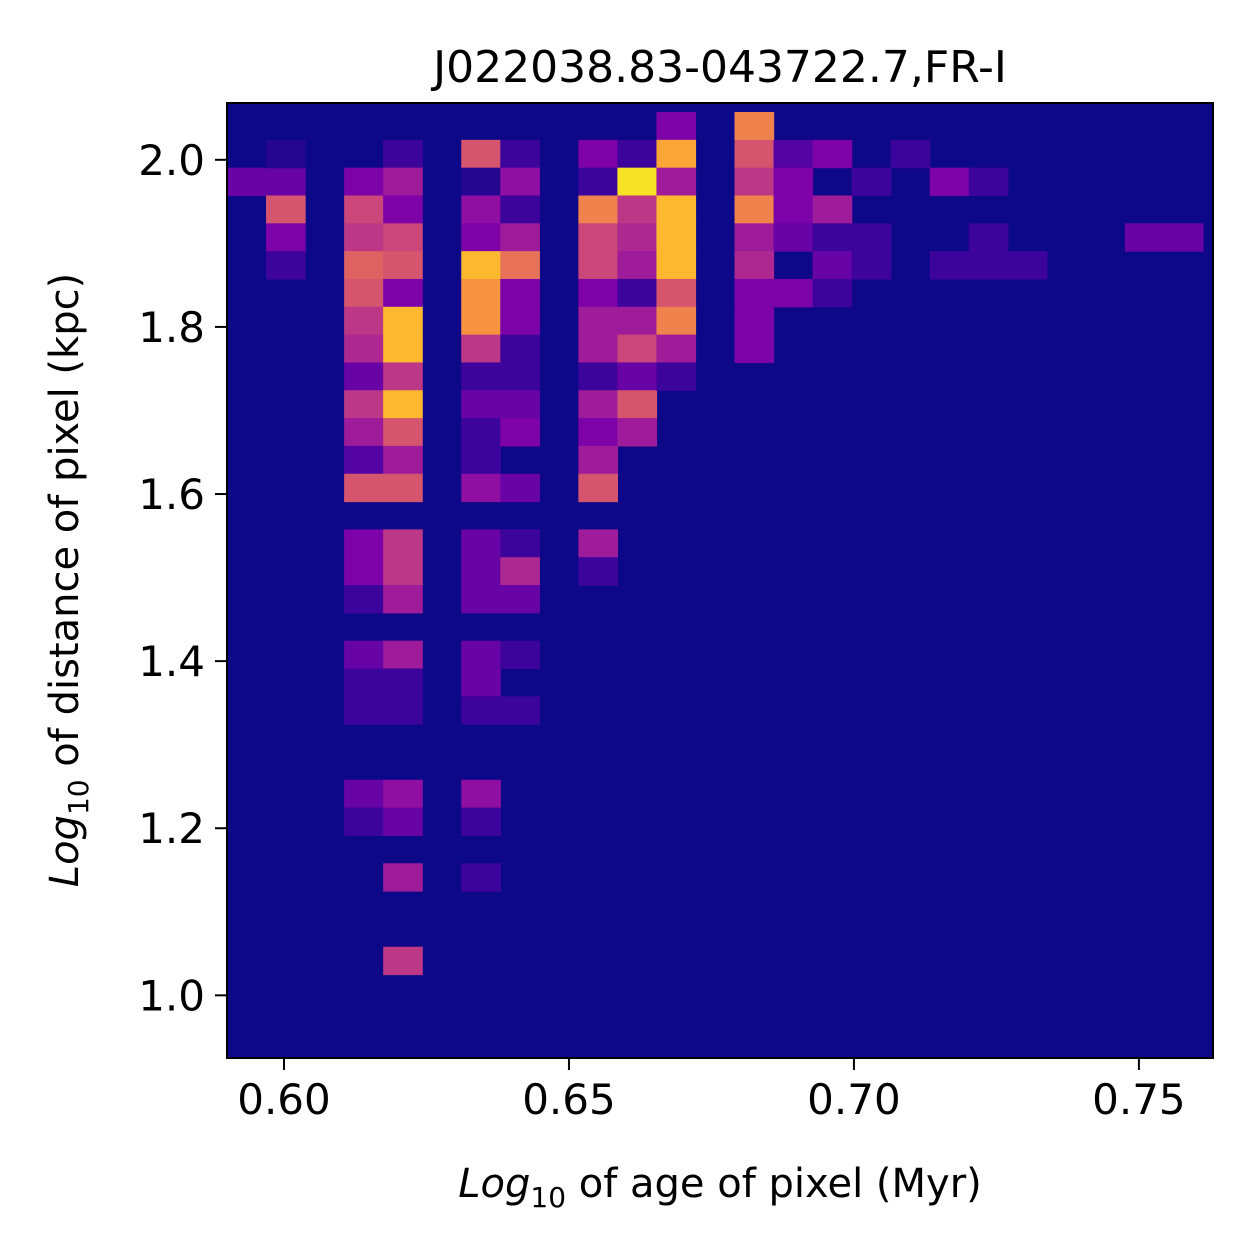 The image size is (1250, 1250). Describe the element at coordinates (171, 494) in the screenshot. I see `y-tick-label: 1.6` at that location.